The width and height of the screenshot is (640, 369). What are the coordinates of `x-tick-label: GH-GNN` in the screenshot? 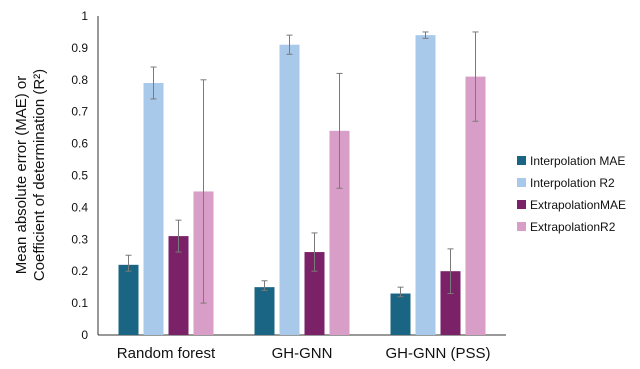 It's located at (302, 353).